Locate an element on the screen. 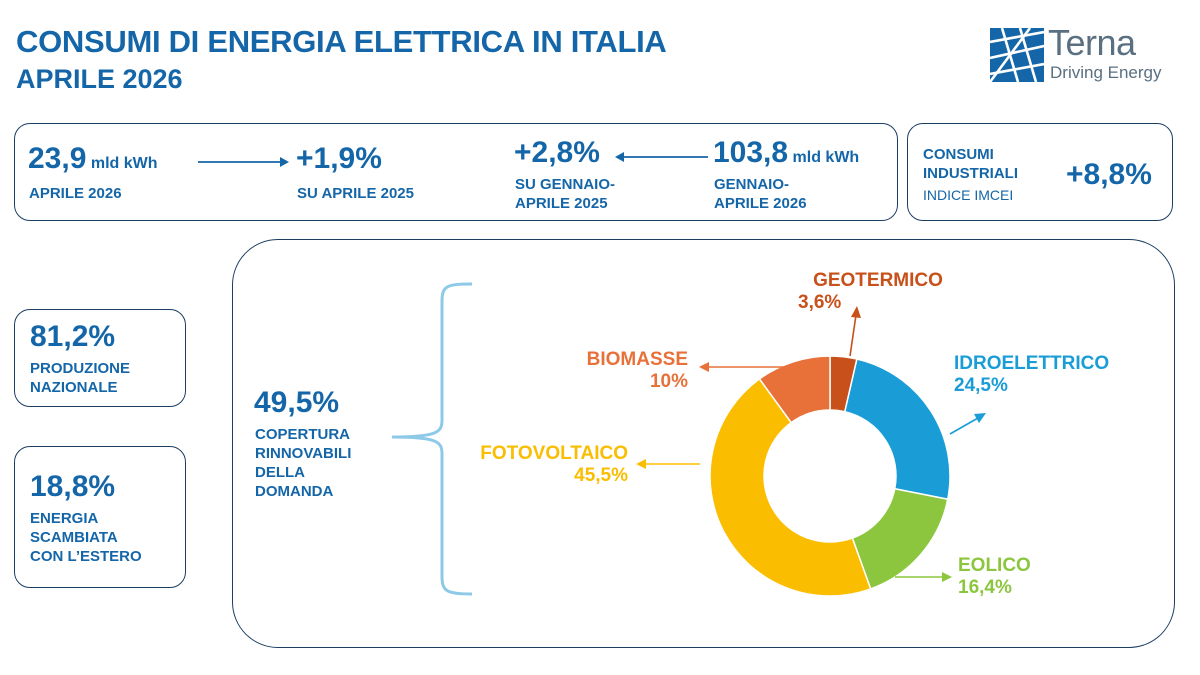  terna-logo-icon is located at coordinates (1017, 55).